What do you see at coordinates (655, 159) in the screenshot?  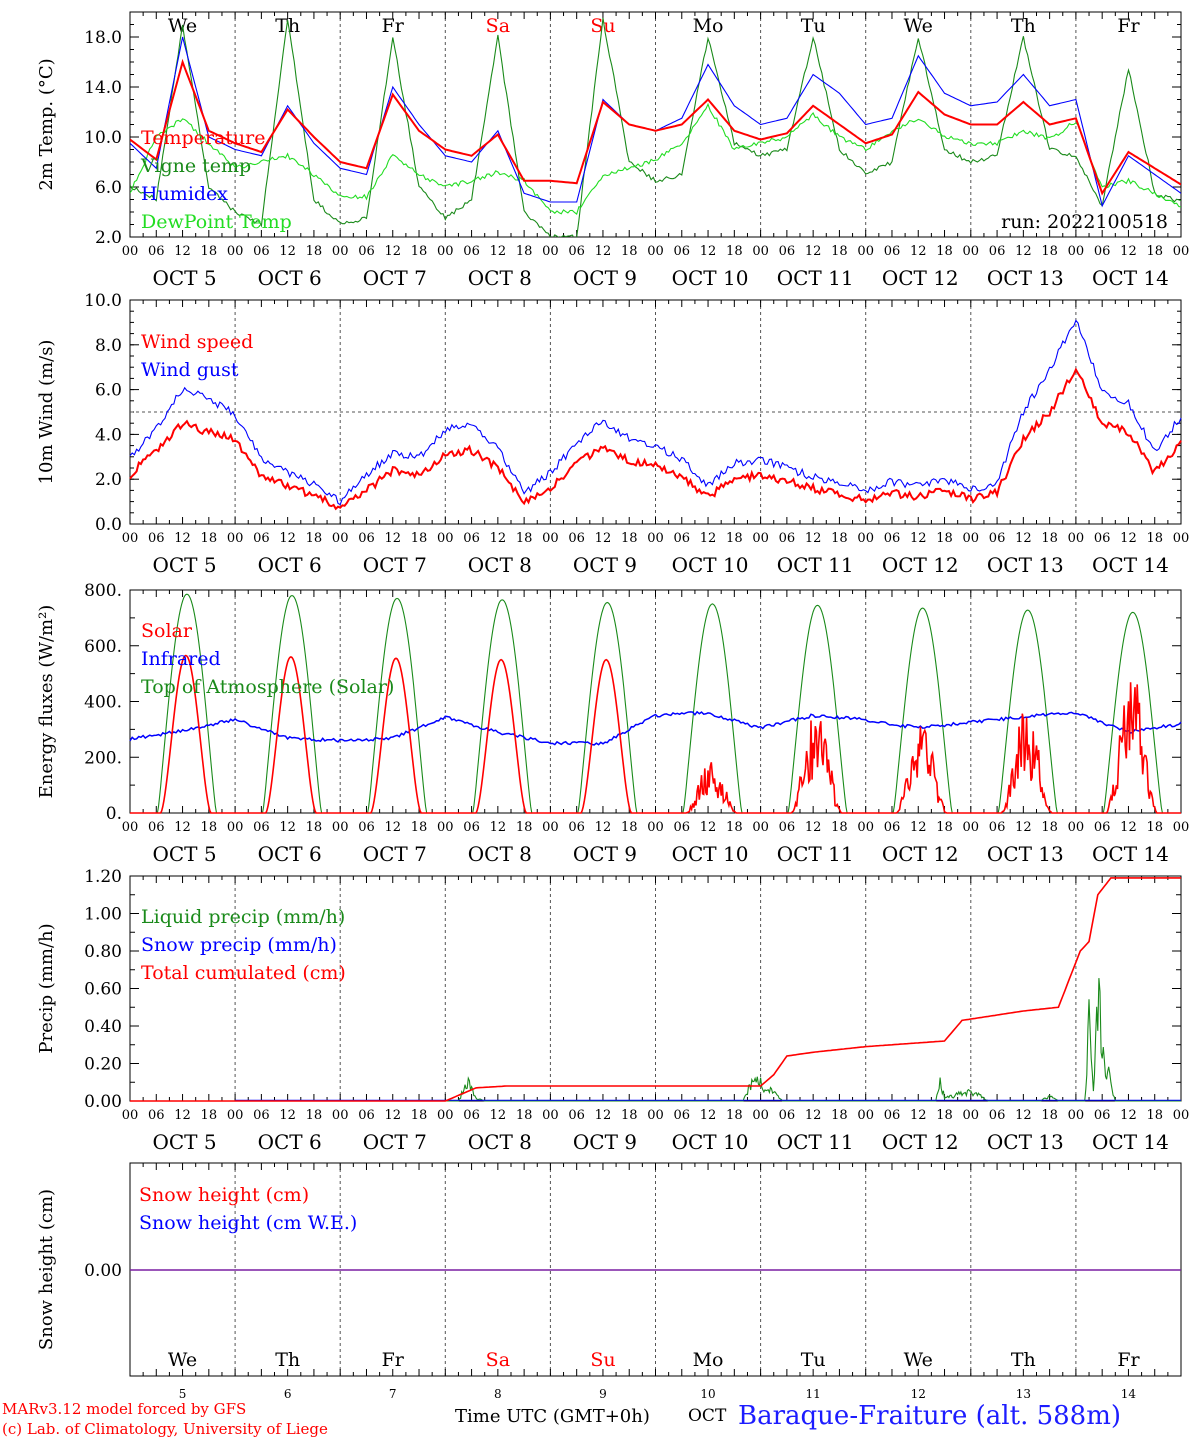 I see `series-dewpoint-temp` at bounding box center [655, 159].